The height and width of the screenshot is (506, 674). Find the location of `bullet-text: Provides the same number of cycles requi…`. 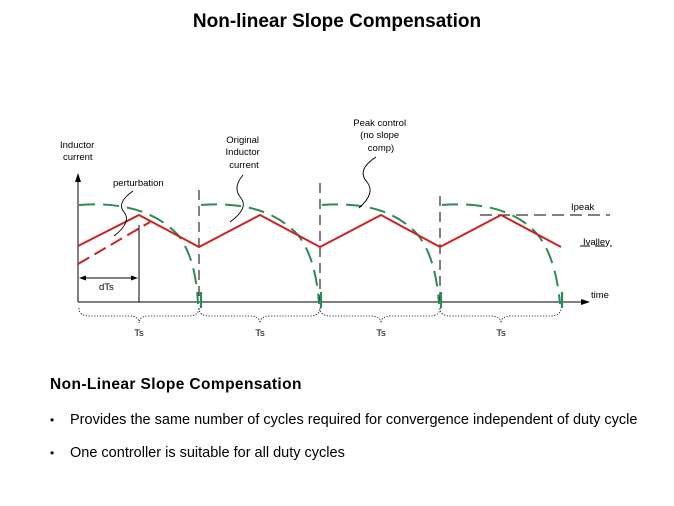

bullet-text: Provides the same number of cycles requi… is located at coordinates (354, 420).